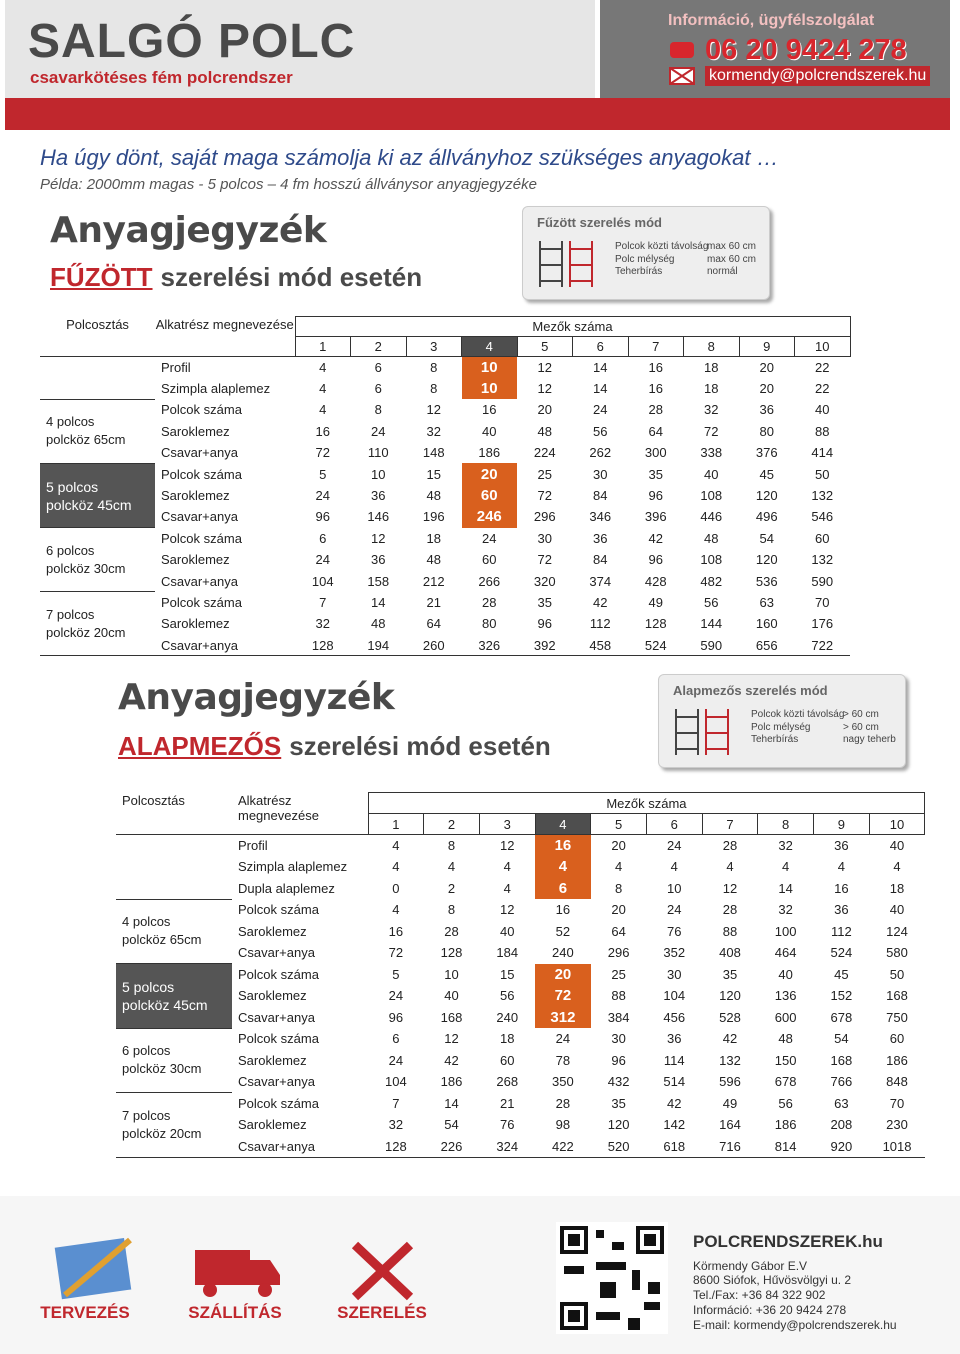  I want to click on contact: Információ: +36 20 9424 278, so click(770, 1310).